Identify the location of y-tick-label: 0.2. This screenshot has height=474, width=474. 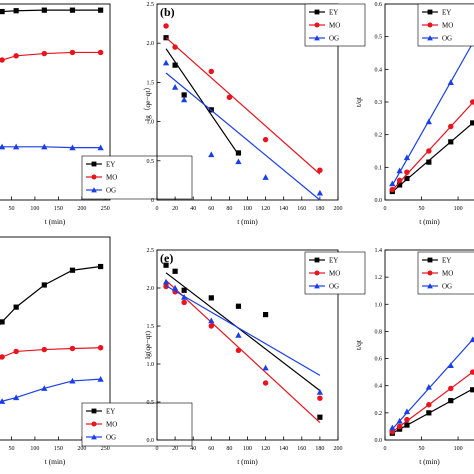
(379, 414).